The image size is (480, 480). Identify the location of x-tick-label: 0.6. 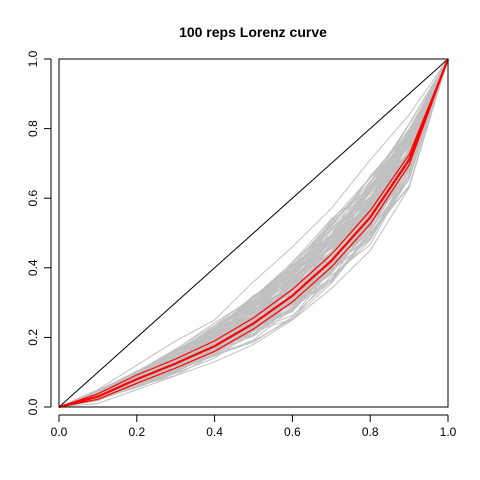
(292, 432).